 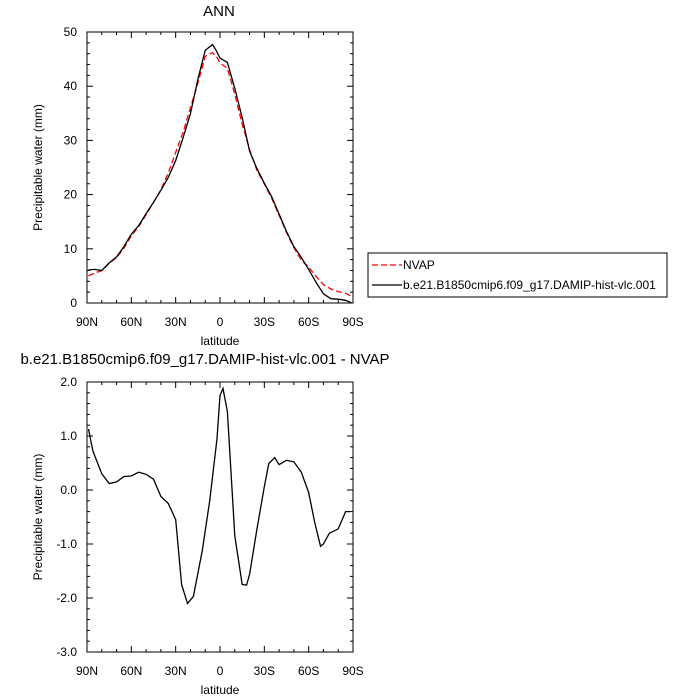 I want to click on series-line-difference, so click(x=218, y=495).